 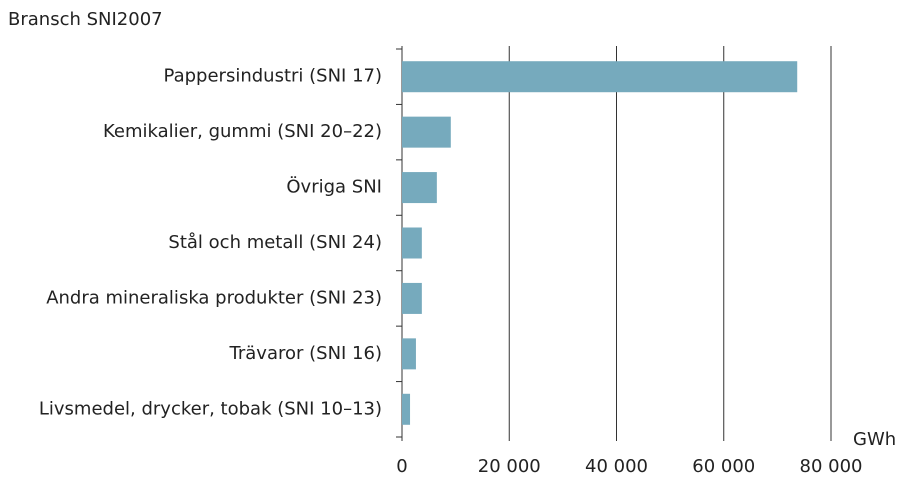 What do you see at coordinates (305, 353) in the screenshot?
I see `y-tick-label: Trävaror (SNI 16)` at bounding box center [305, 353].